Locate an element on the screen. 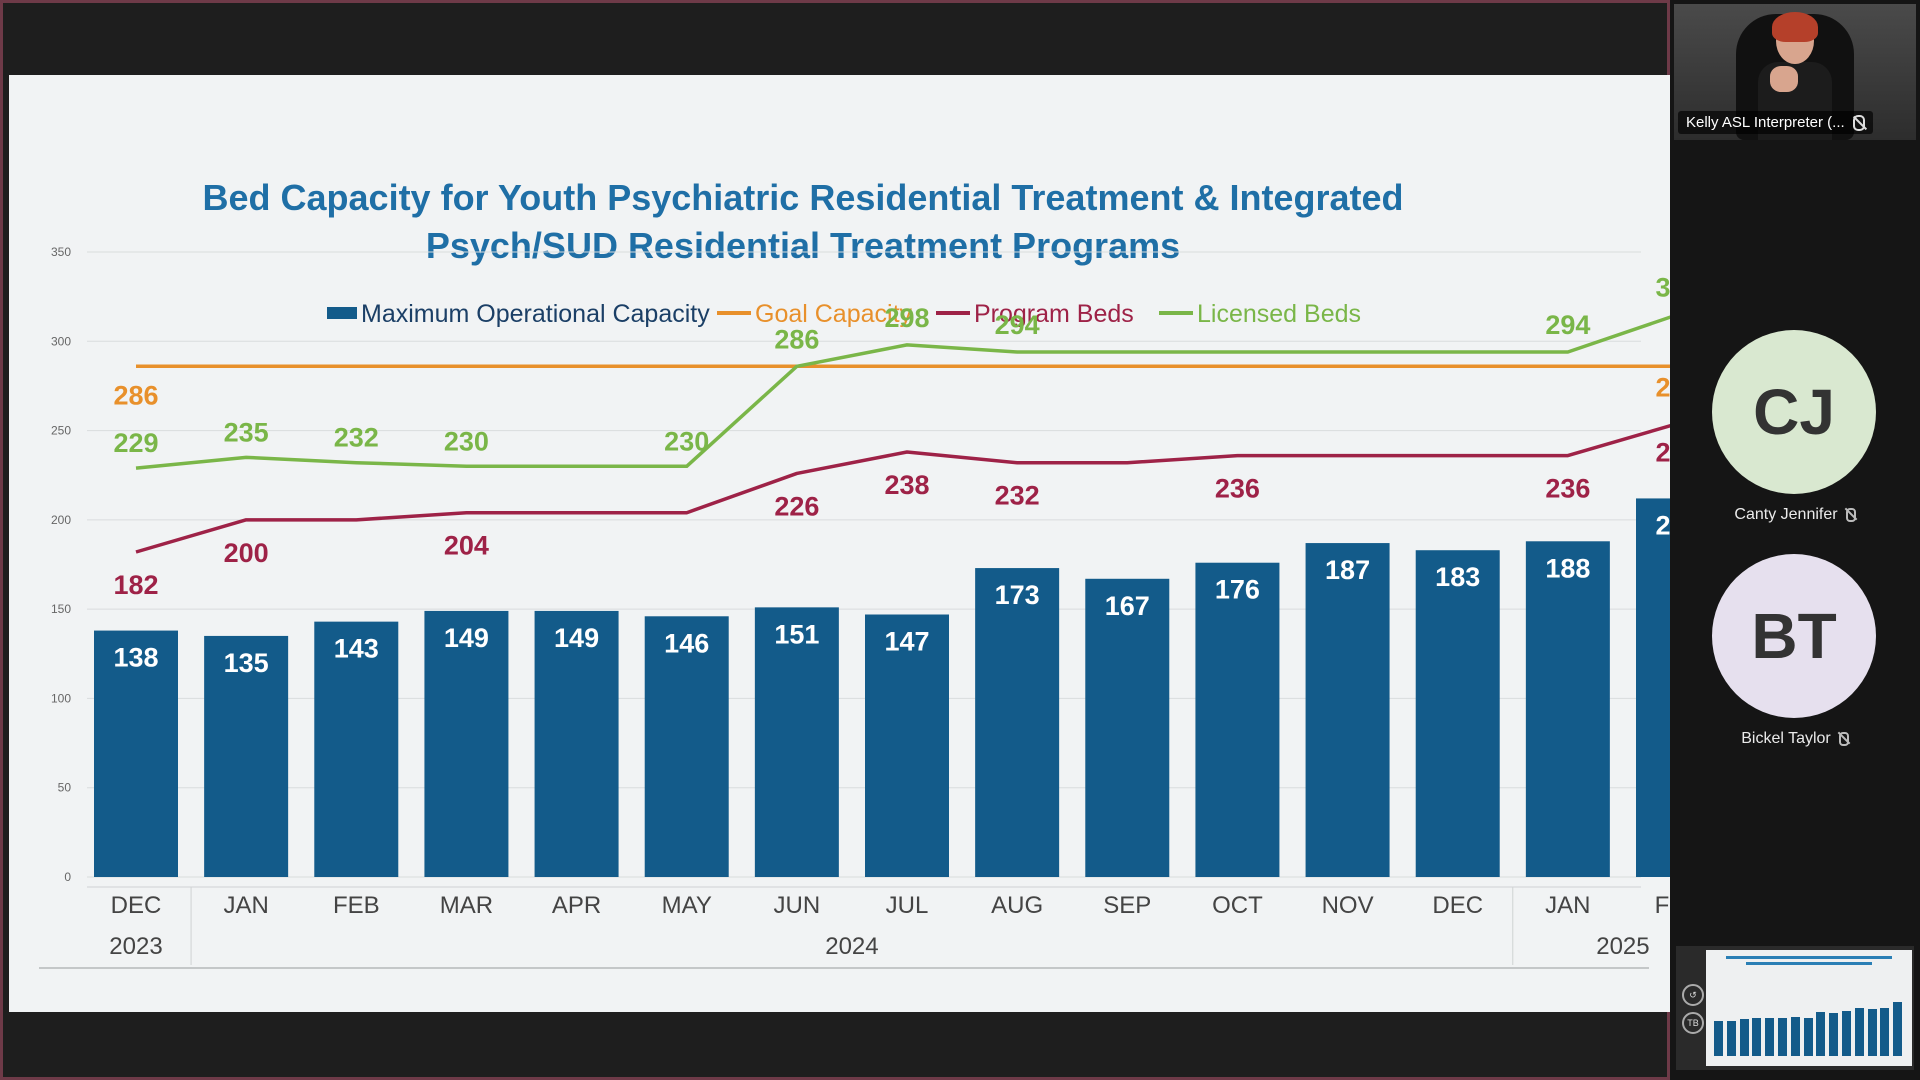  bar-value-label: 167 is located at coordinates (1127, 606).